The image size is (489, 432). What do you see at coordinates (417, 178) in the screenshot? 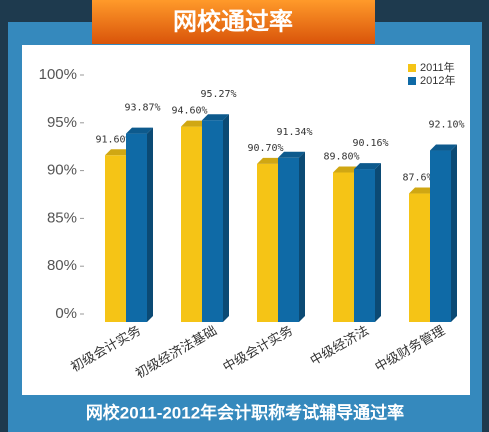
I see `value-label: 87.6%` at bounding box center [417, 178].